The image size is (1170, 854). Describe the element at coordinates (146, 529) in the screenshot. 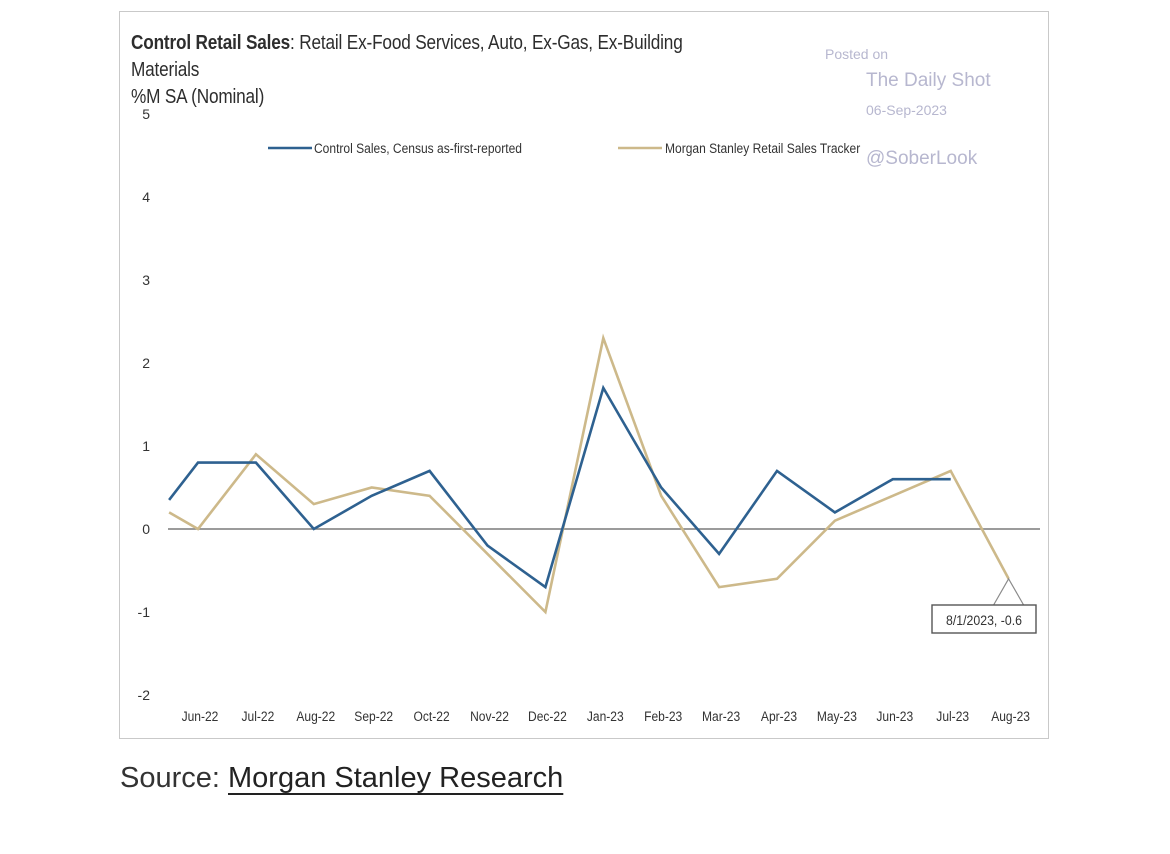

I see `y-tick-label: 0` at that location.